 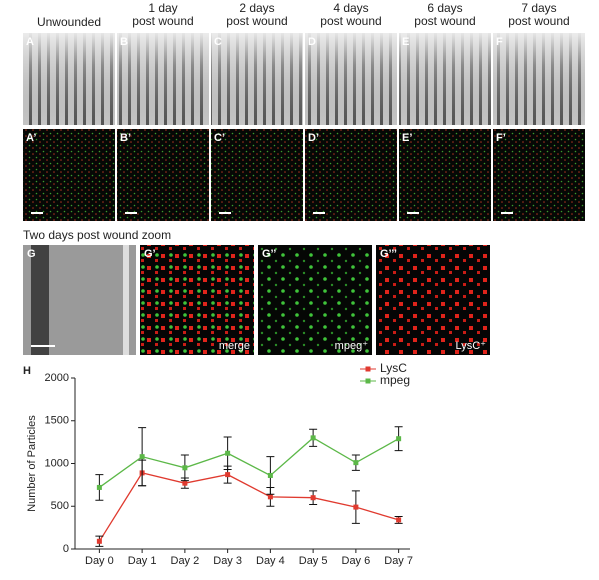 What do you see at coordinates (97, 235) in the screenshot?
I see `section-title: Two days post wound zoom` at bounding box center [97, 235].